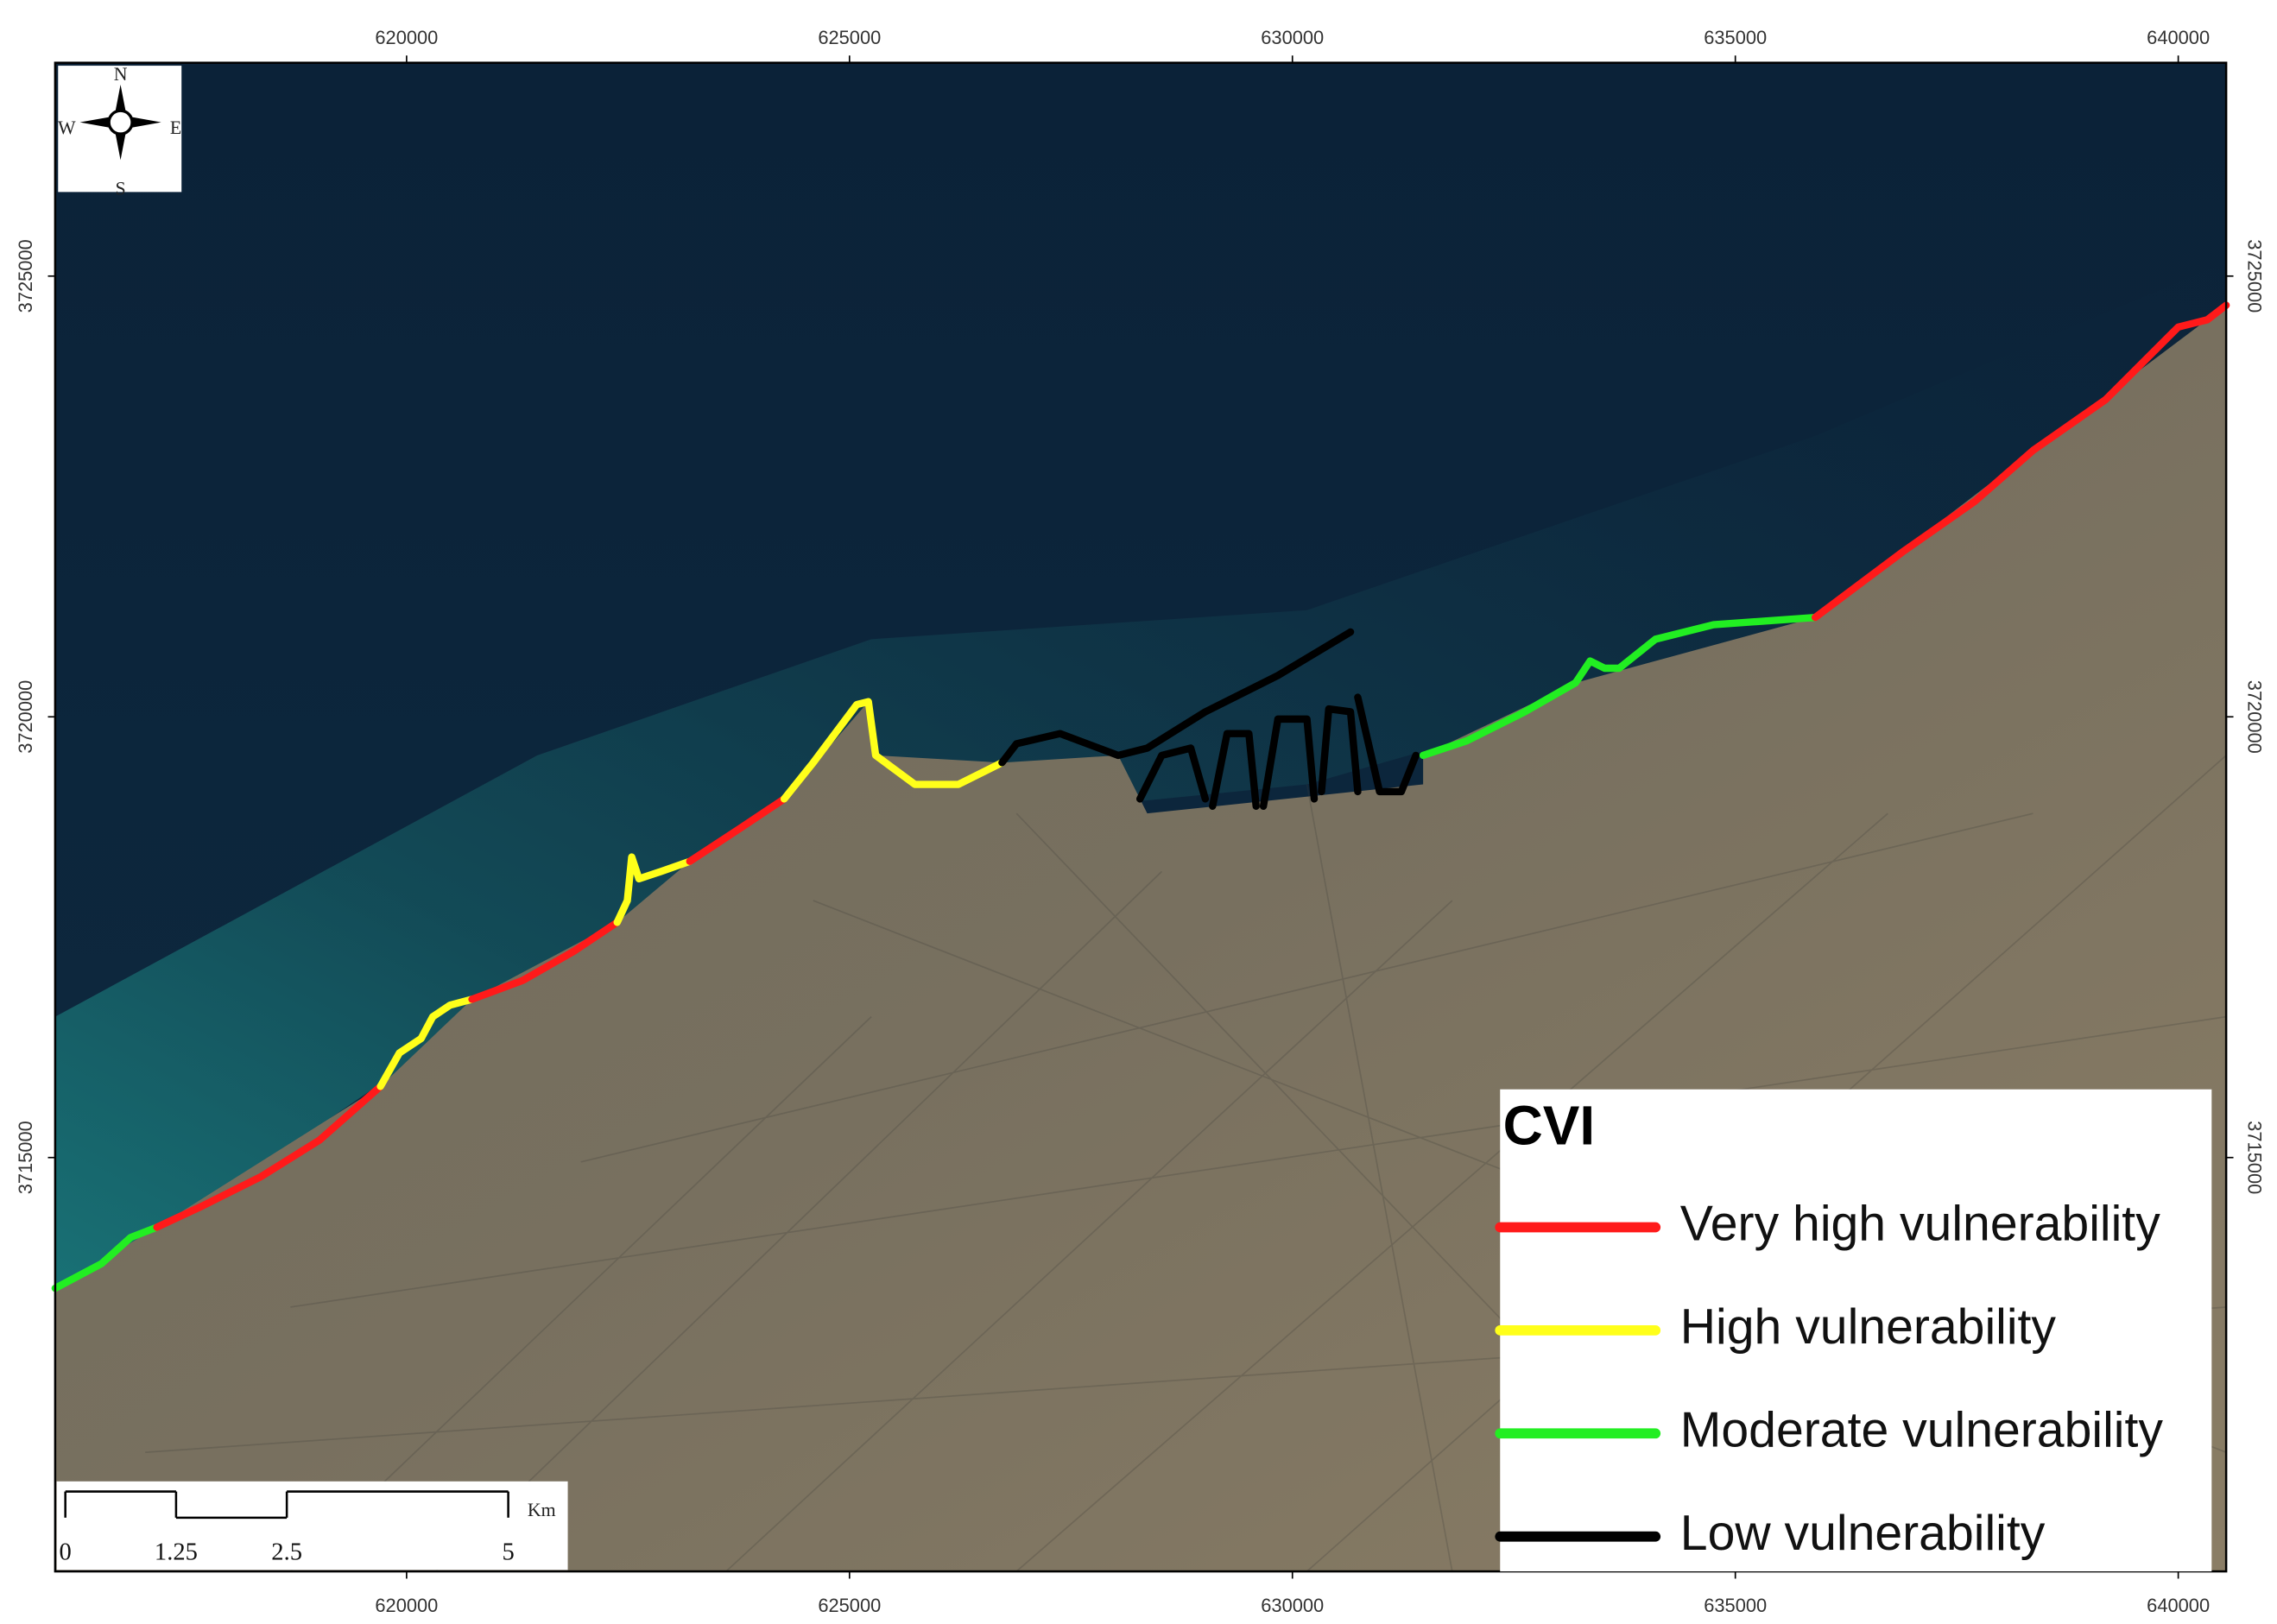  I want to click on scale-label: 1.25, so click(176, 1553).